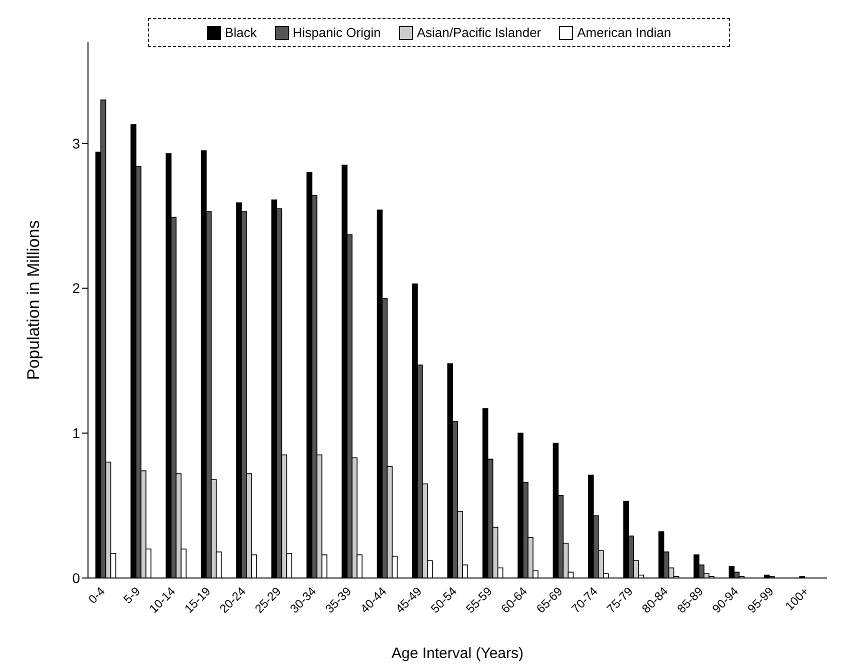  I want to click on x-tick-label: 0-4, so click(97, 595).